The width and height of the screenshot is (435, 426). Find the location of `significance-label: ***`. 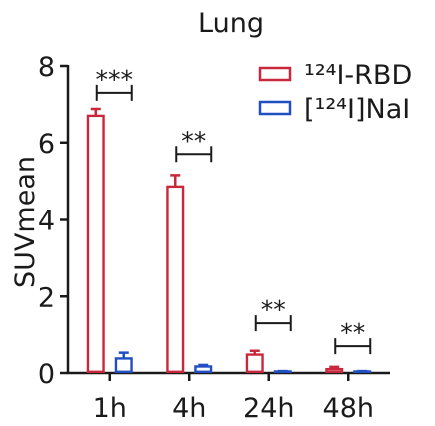

significance-label: *** is located at coordinates (115, 79).